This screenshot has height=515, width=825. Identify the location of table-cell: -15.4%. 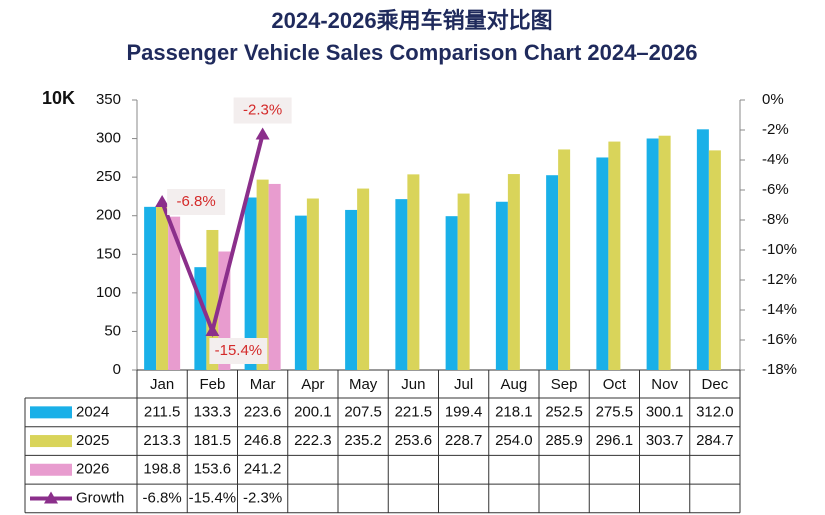
(213, 497).